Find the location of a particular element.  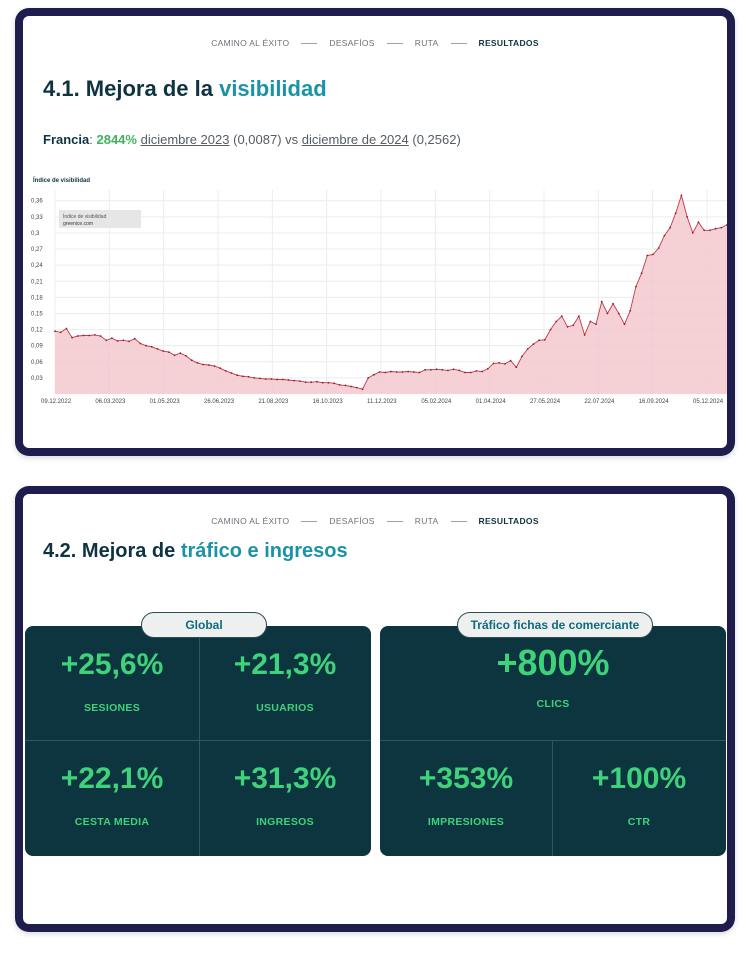

x-tick-label: 27.05.2024 is located at coordinates (545, 402).